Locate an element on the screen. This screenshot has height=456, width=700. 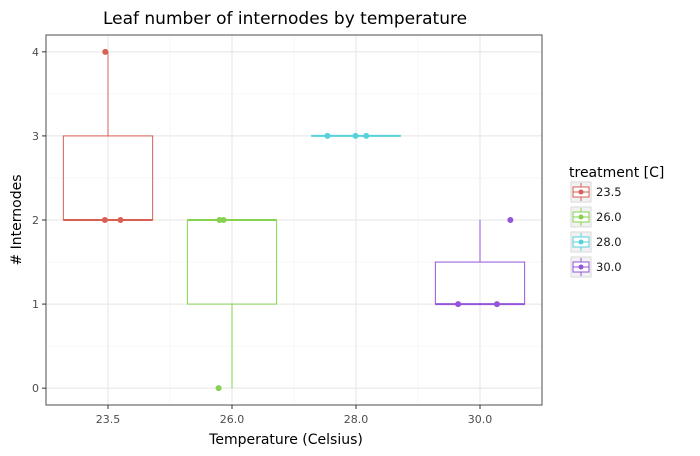
y-tick-label: 3 is located at coordinates (35, 136).